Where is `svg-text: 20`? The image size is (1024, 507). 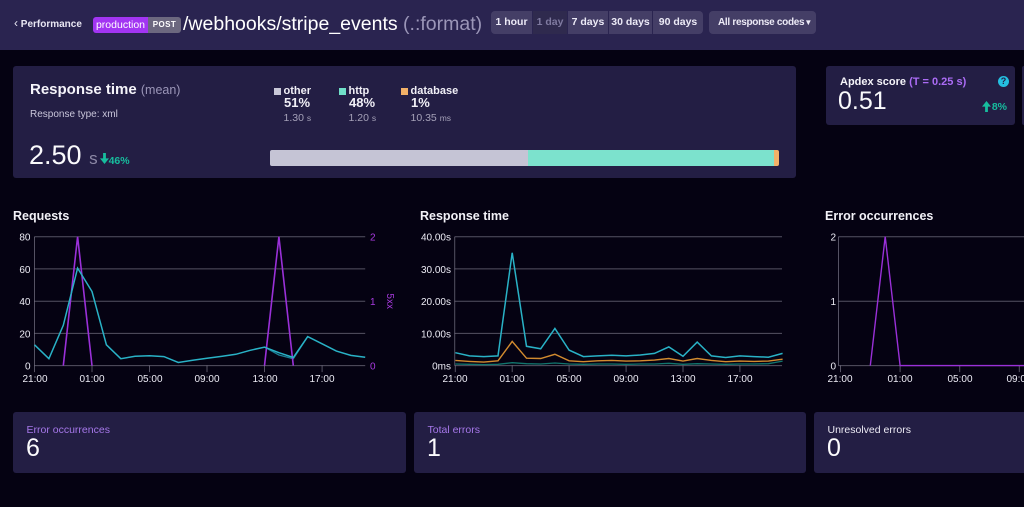
svg-text: 20 is located at coordinates (25, 334).